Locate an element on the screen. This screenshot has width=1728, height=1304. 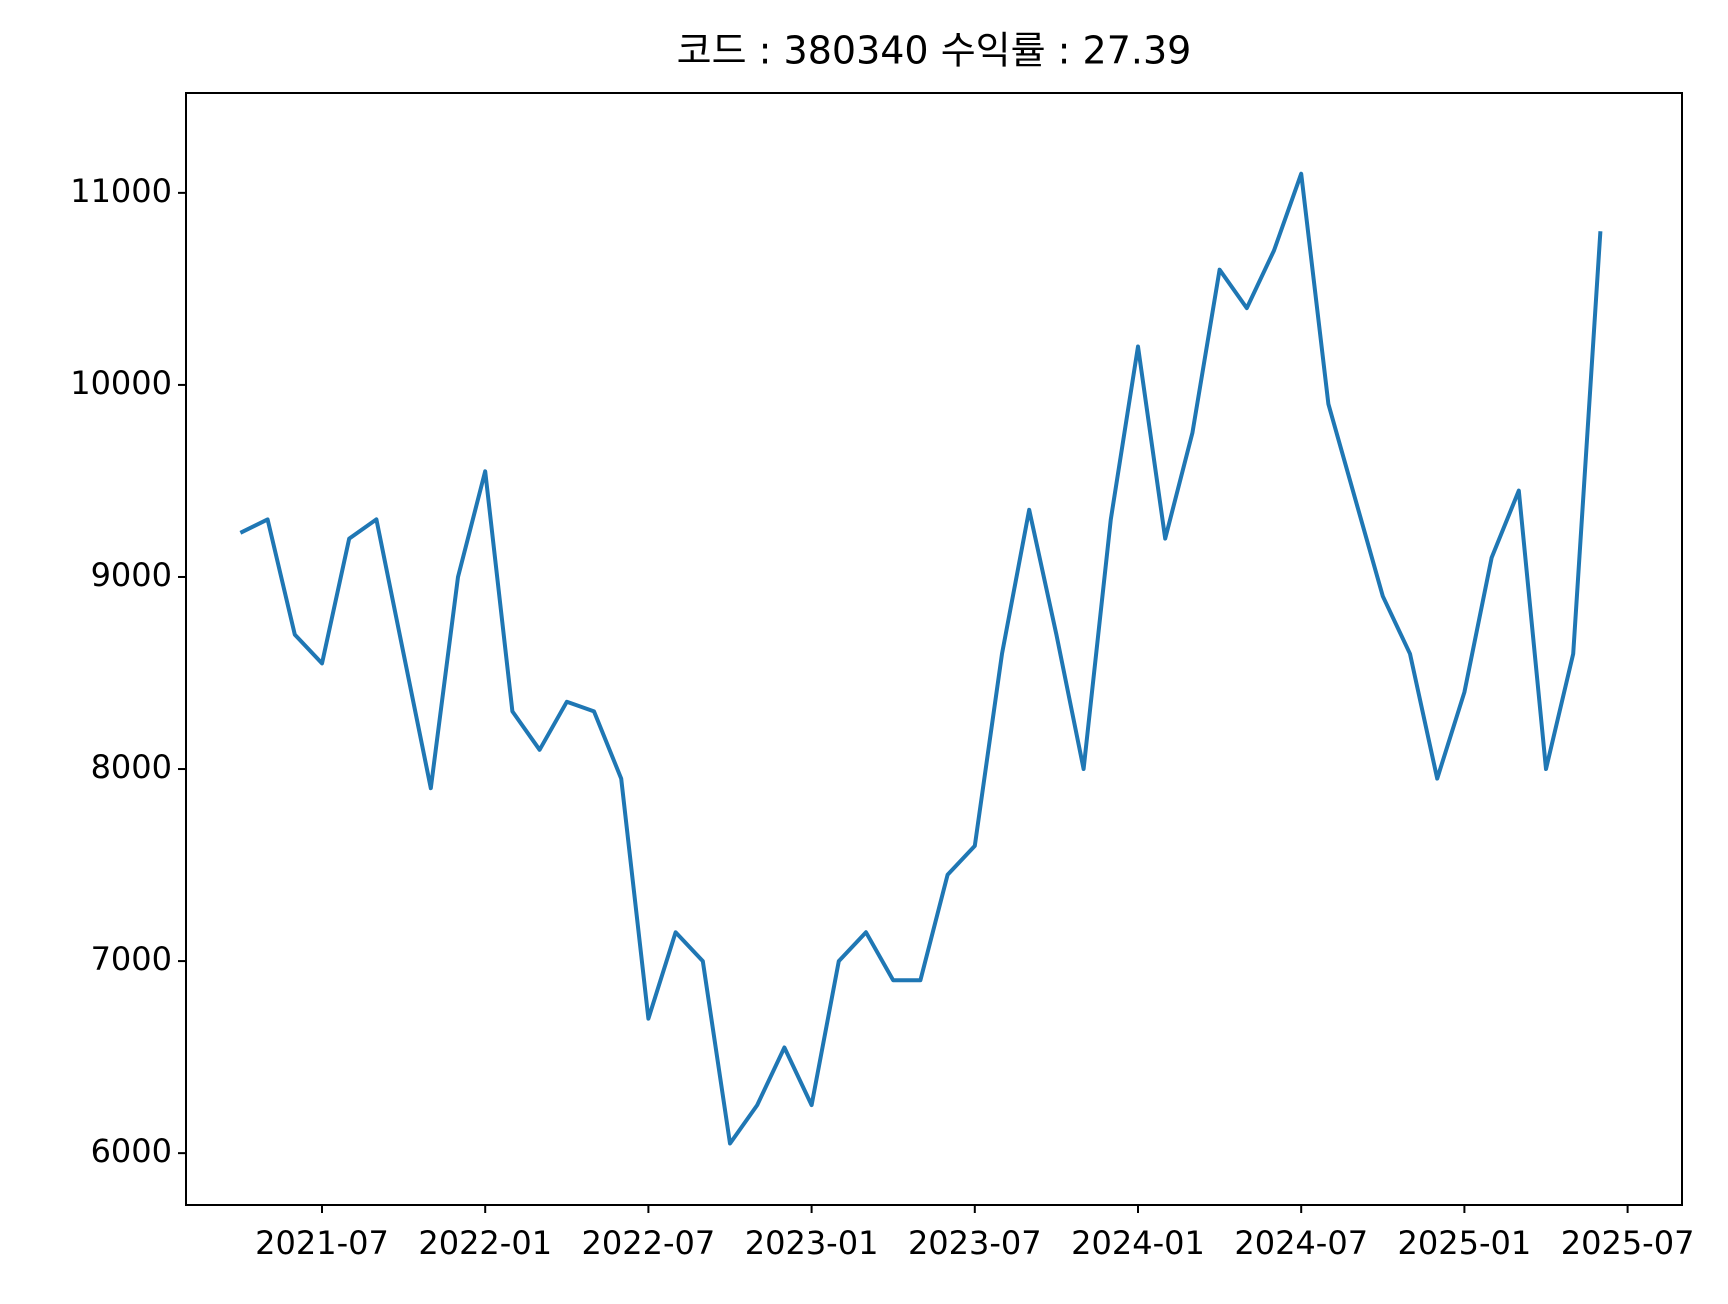
y-tick-label: 6000 is located at coordinates (131, 1151).